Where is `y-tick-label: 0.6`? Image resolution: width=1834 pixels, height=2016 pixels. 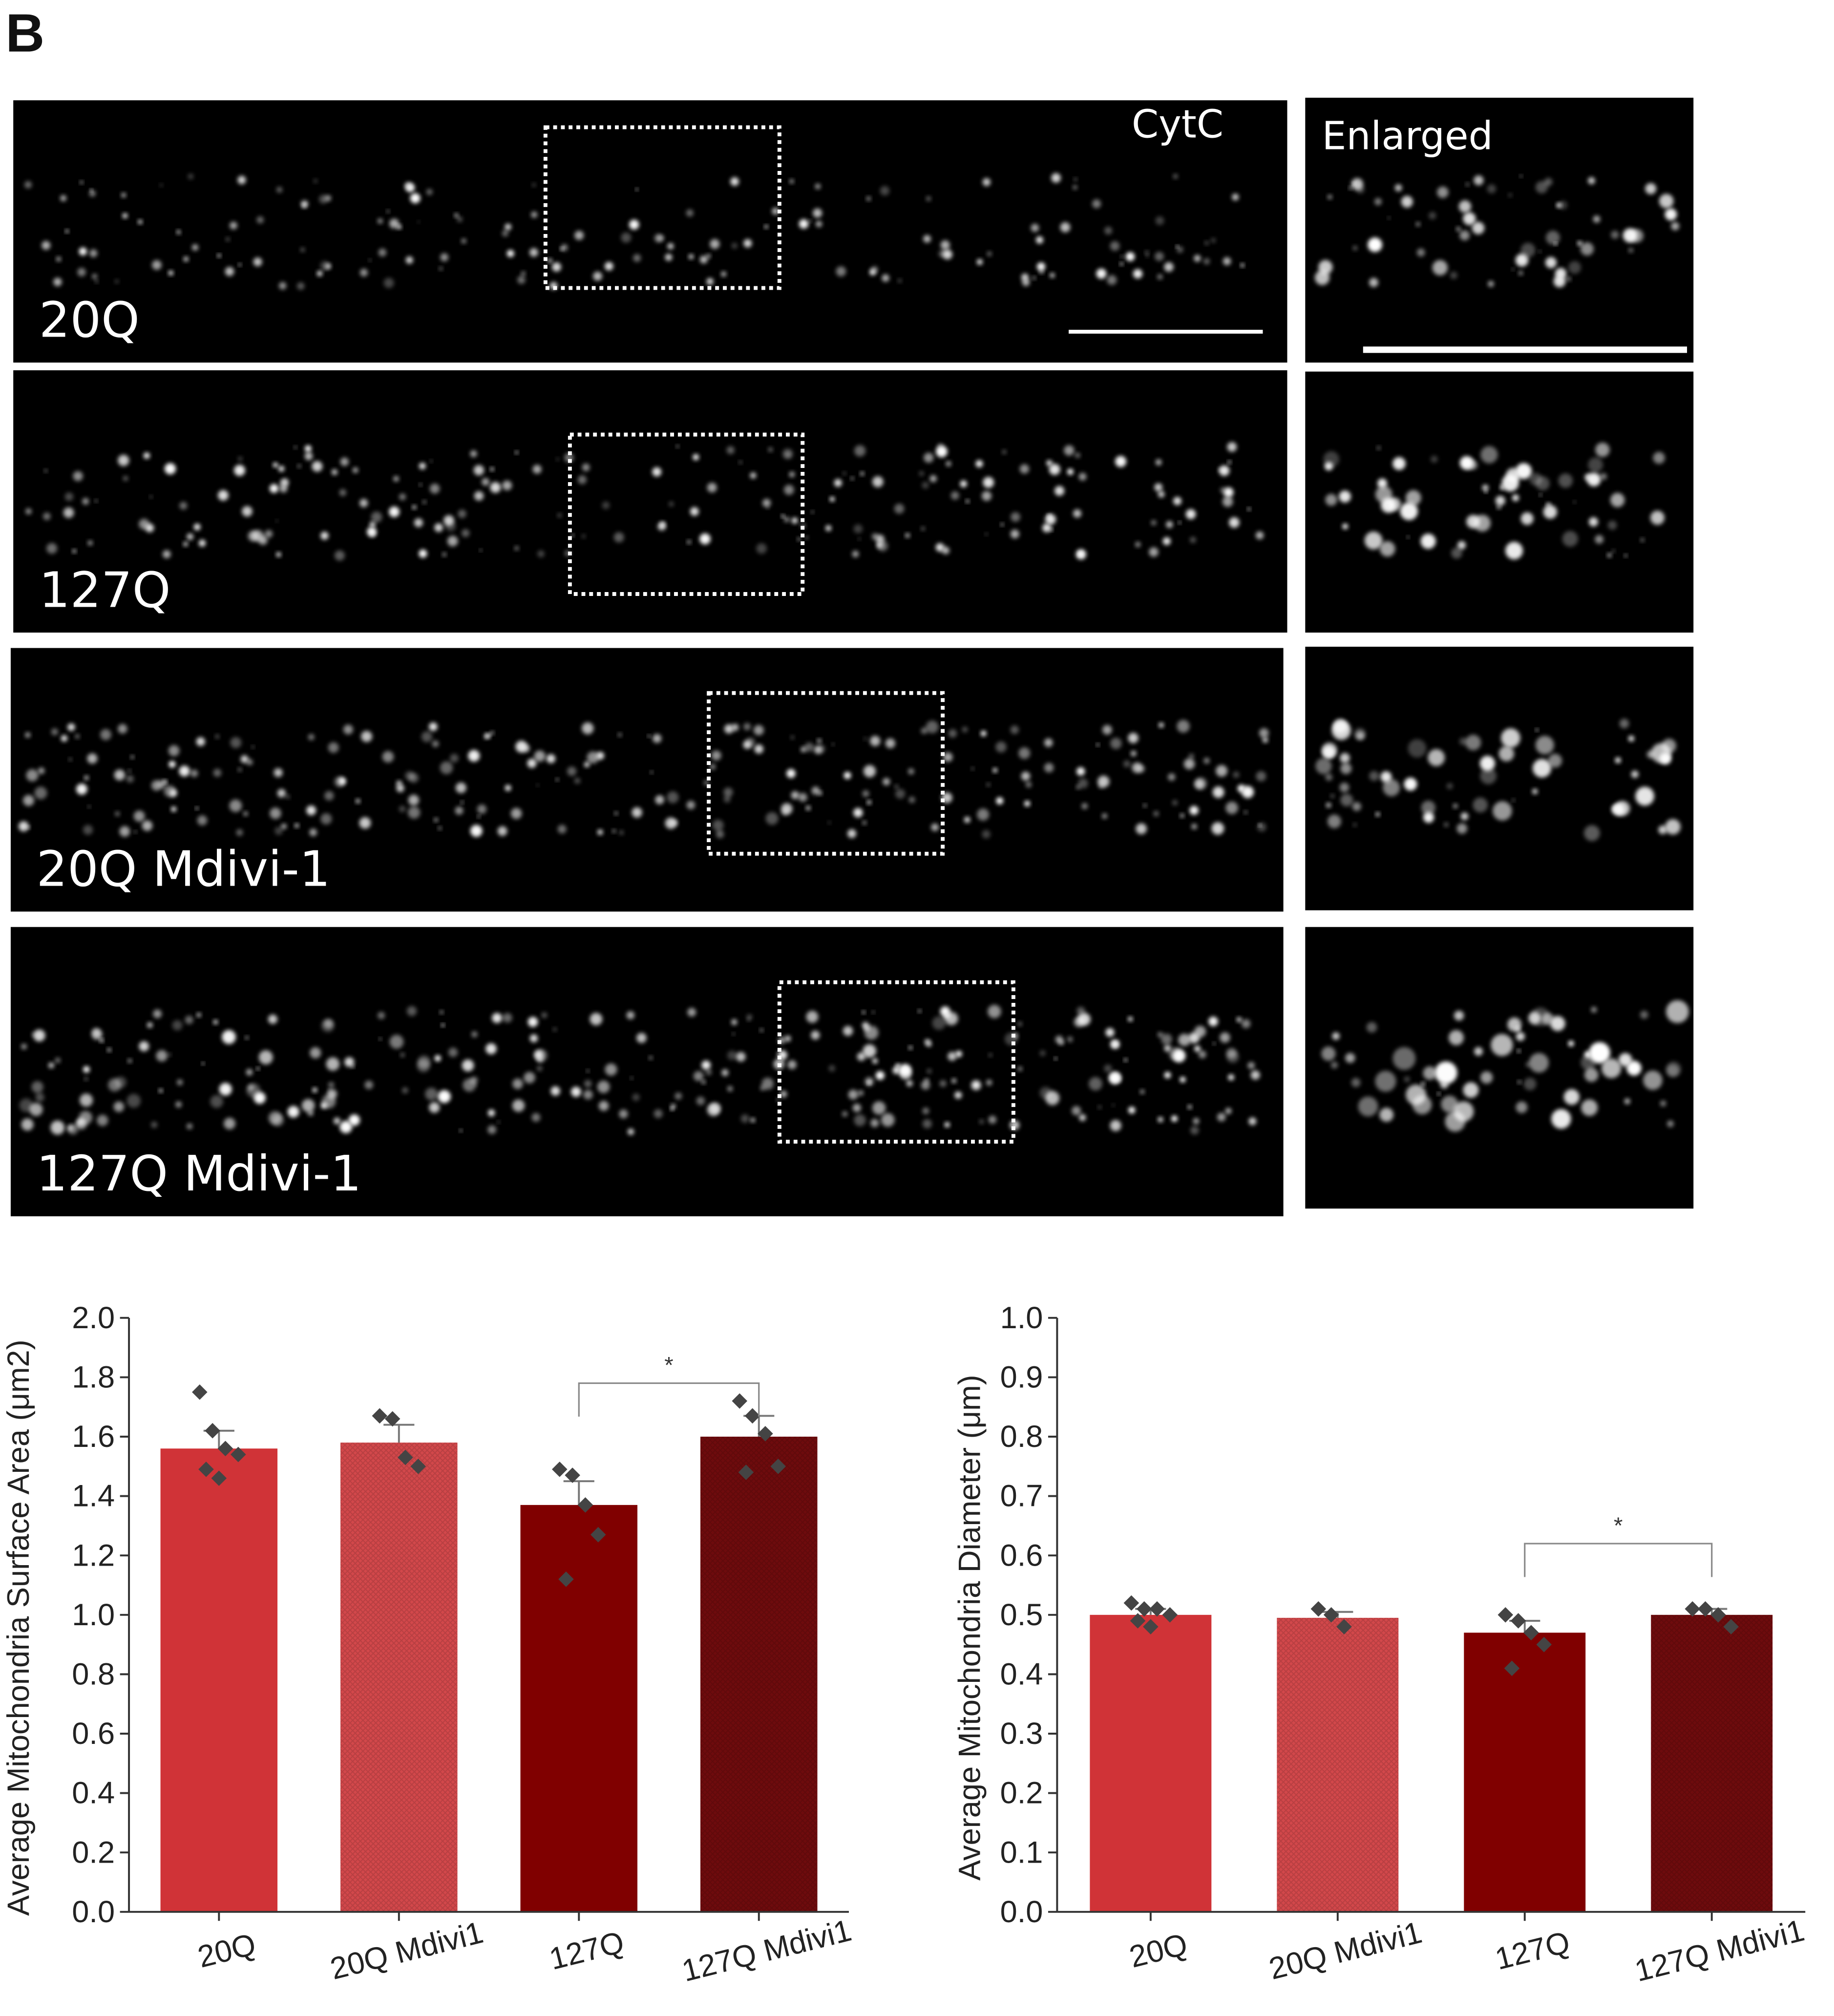 y-tick-label: 0.6 is located at coordinates (93, 1734).